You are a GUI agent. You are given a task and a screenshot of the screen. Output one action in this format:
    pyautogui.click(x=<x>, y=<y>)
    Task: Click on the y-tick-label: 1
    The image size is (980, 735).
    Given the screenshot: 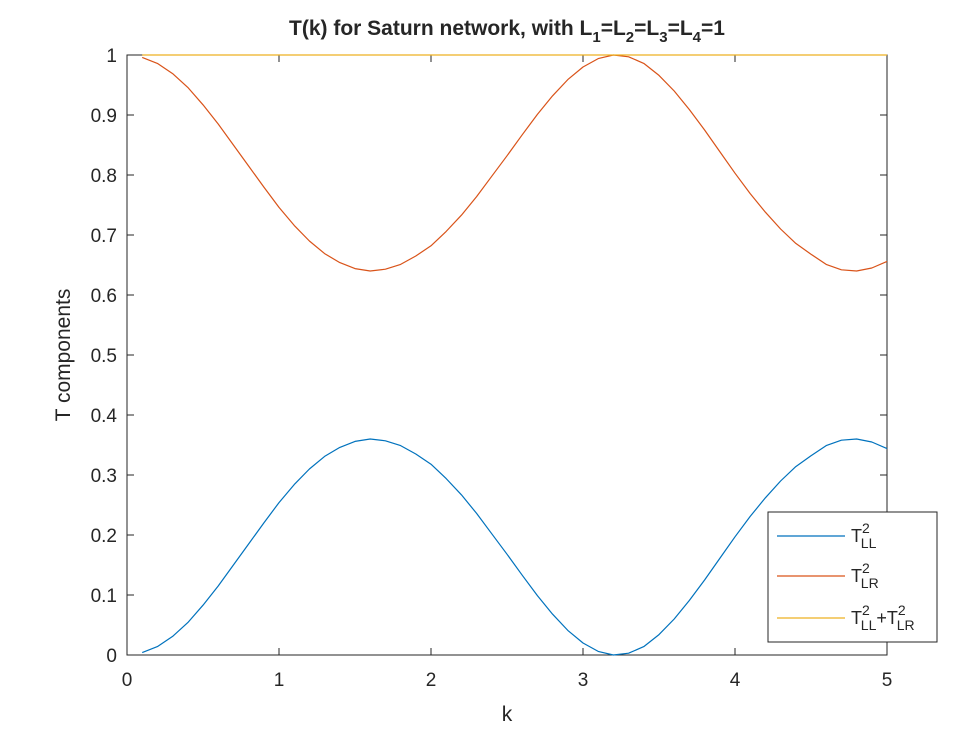 What is the action you would take?
    pyautogui.click(x=111, y=56)
    